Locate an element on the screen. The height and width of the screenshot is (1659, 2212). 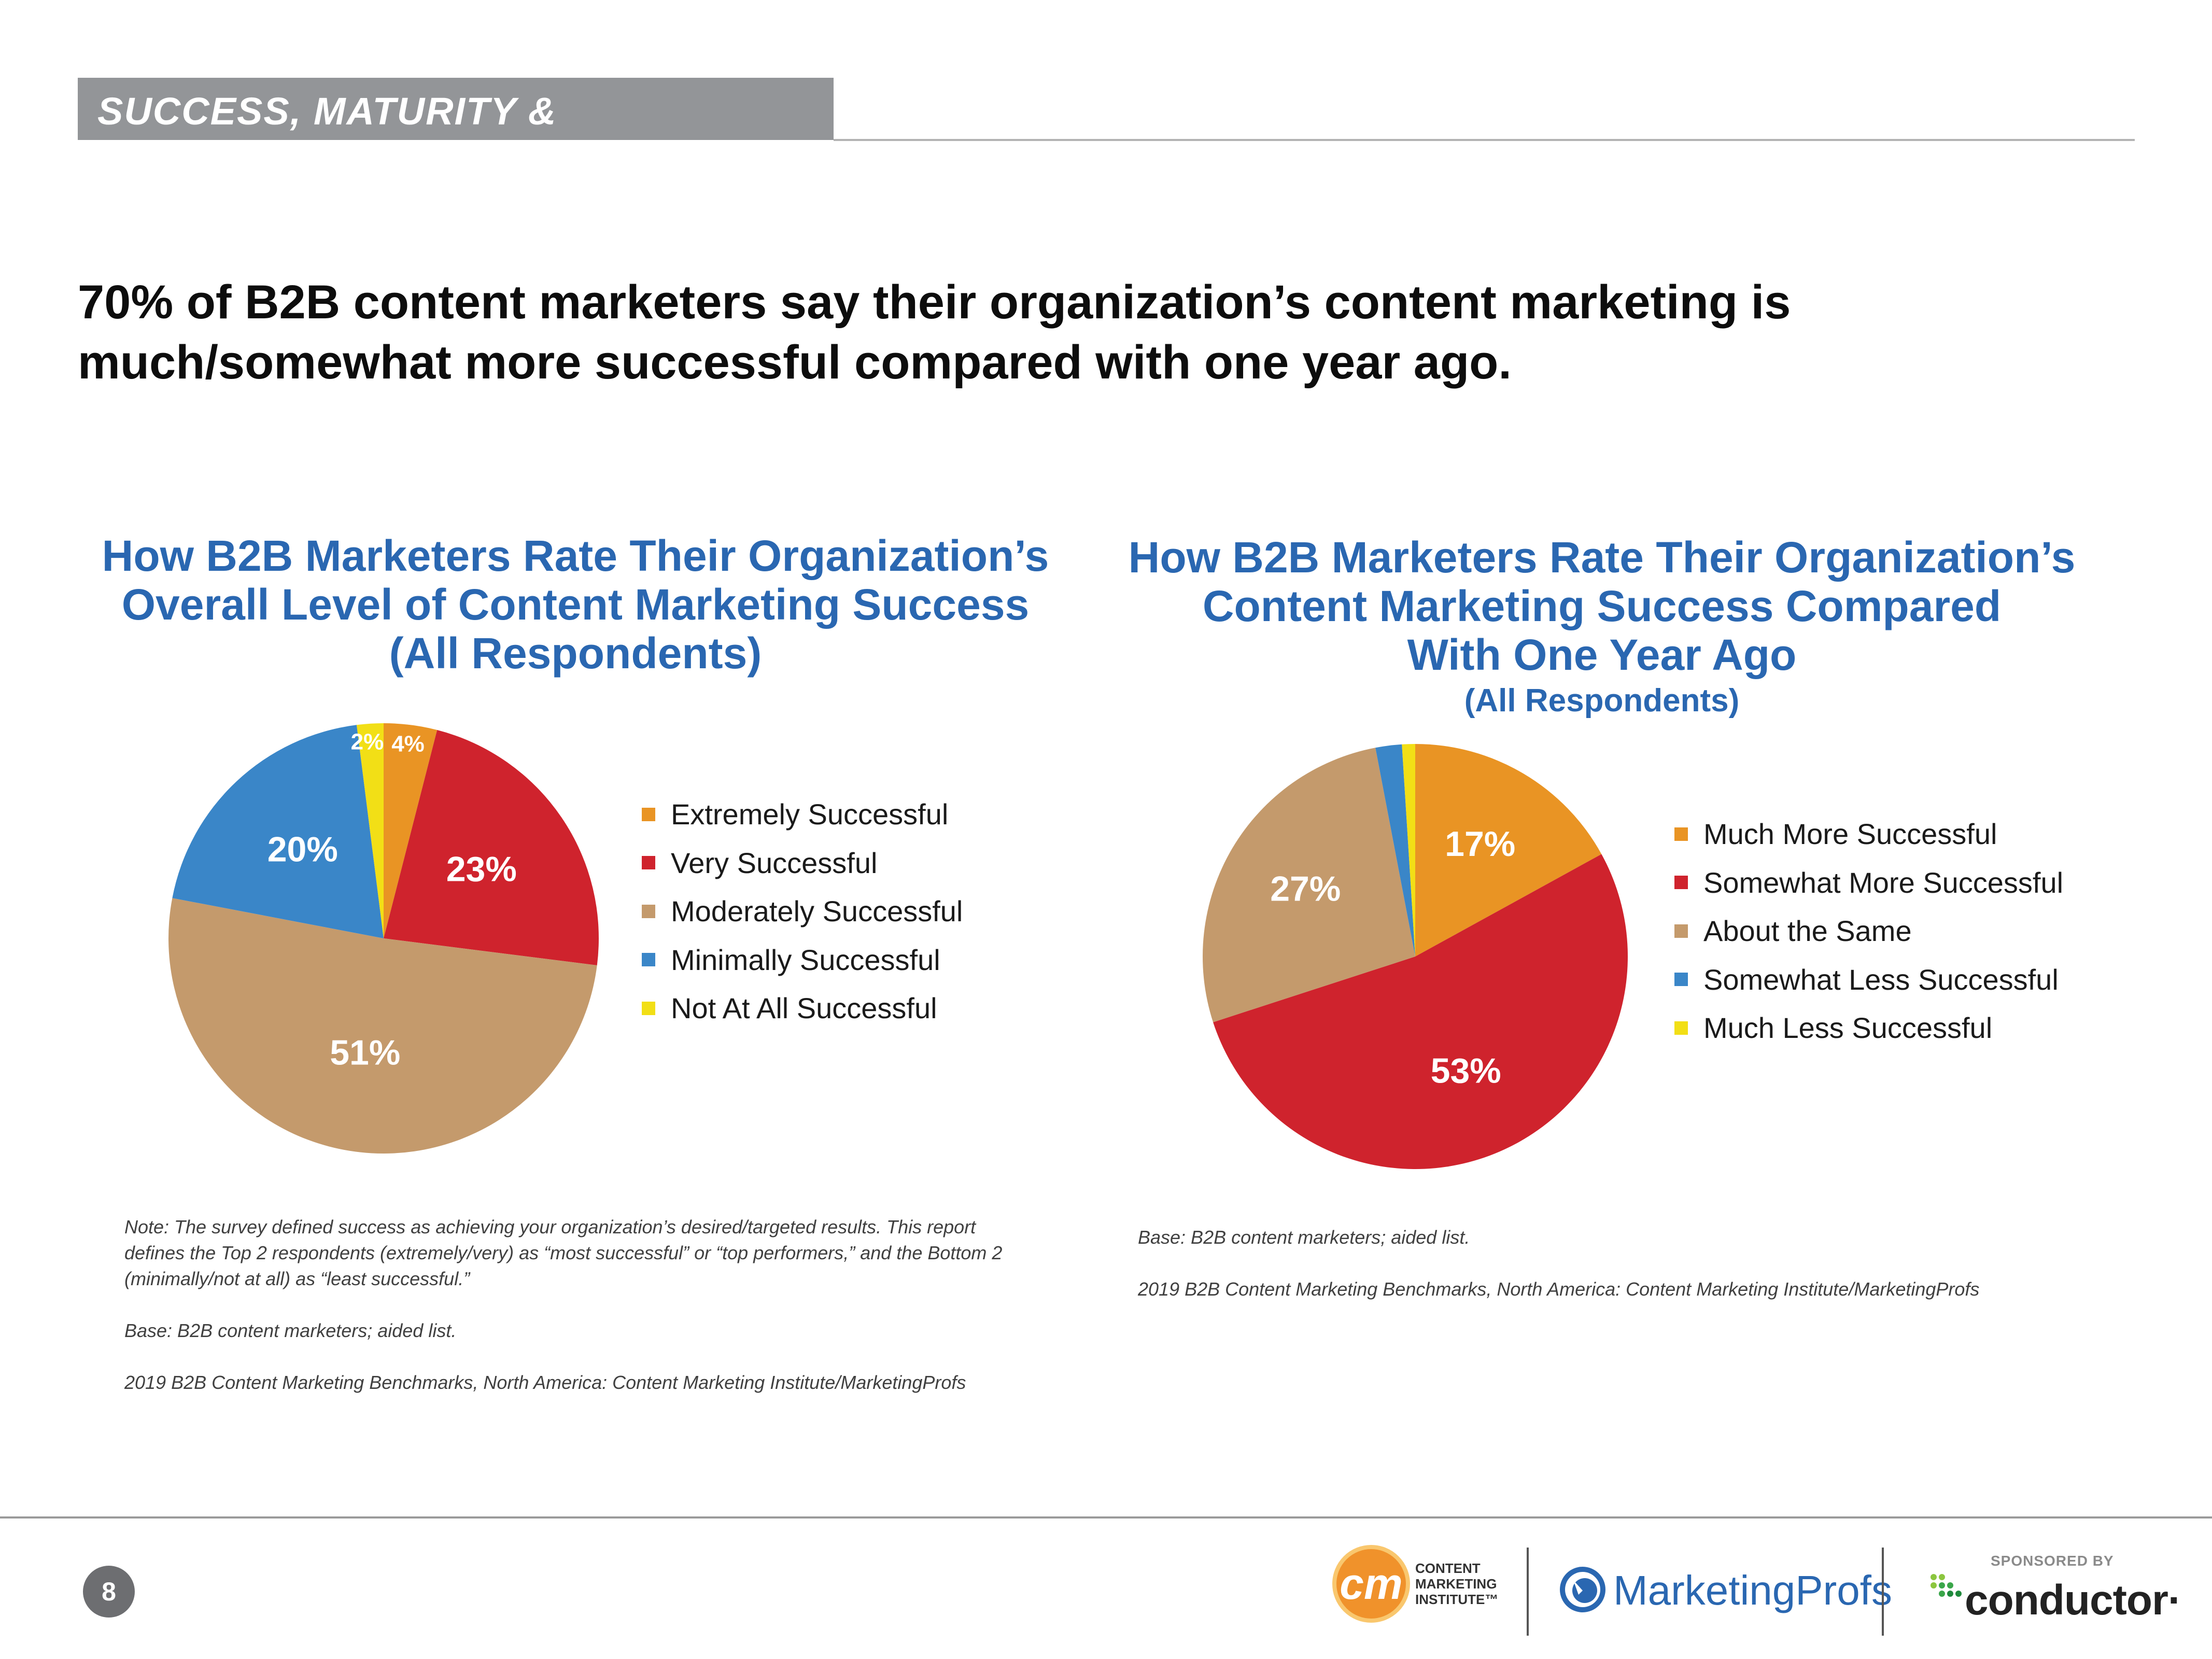
legend-item: About the Same is located at coordinates (1907, 931).